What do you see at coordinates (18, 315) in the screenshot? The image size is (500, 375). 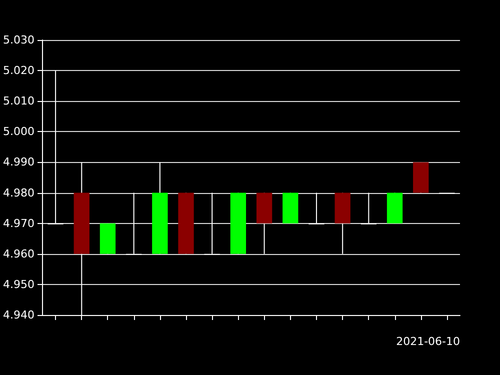 I see `y-tick-label: 4.940` at bounding box center [18, 315].